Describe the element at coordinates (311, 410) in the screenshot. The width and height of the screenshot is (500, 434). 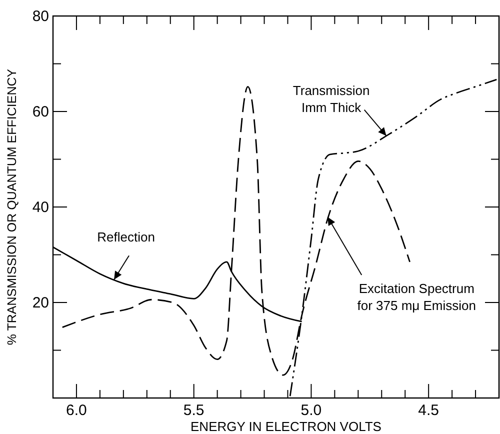
I see `x-tick-label: 5.0` at that location.